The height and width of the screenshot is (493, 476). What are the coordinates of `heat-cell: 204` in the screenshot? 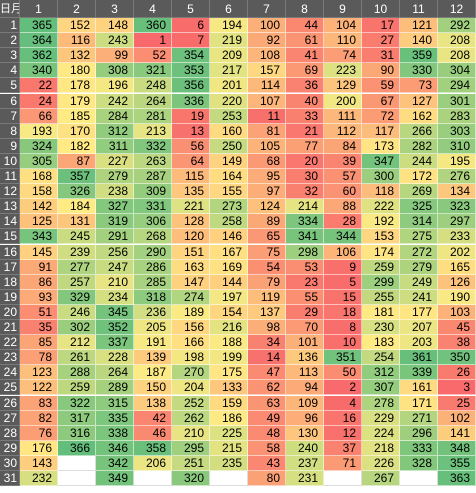 It's located at (191, 388).